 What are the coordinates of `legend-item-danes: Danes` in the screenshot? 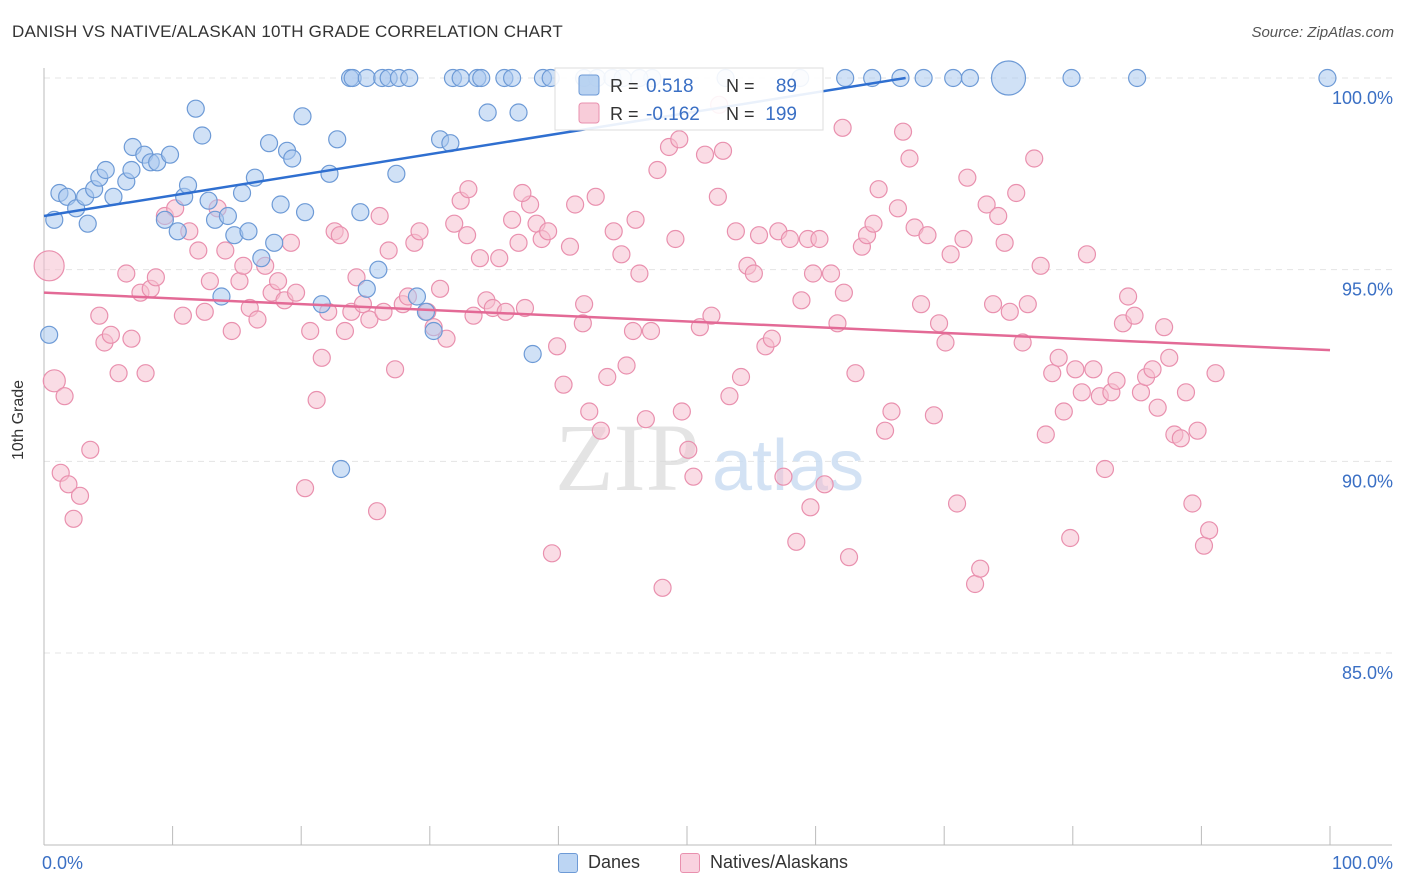 It's located at (598, 862).